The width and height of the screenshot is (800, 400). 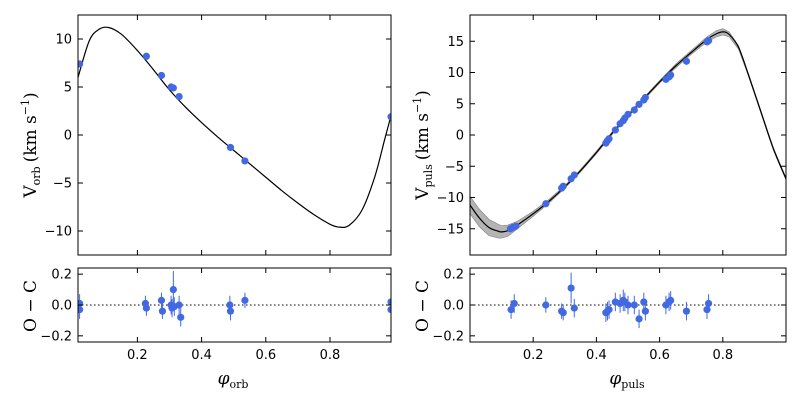 What do you see at coordinates (609, 315) in the screenshot?
I see `pulsational-residuals-panel: −0.2 0.0 0.2 0.2 0.4 0.6 0.8` at bounding box center [609, 315].